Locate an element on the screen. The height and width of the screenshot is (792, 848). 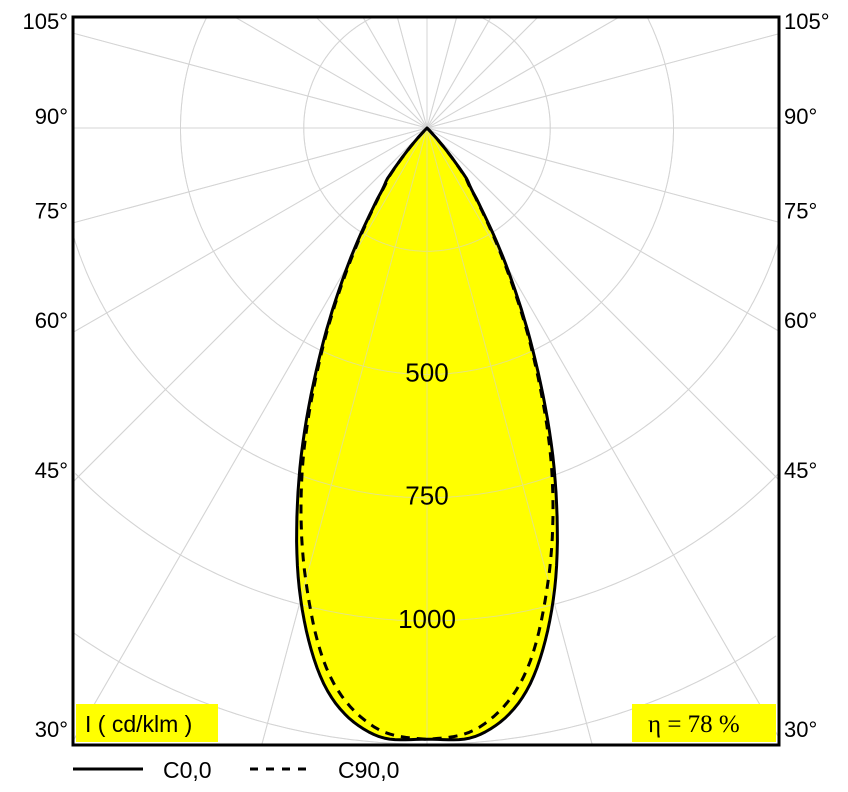
angle-label-right: 45° is located at coordinates (800, 470).